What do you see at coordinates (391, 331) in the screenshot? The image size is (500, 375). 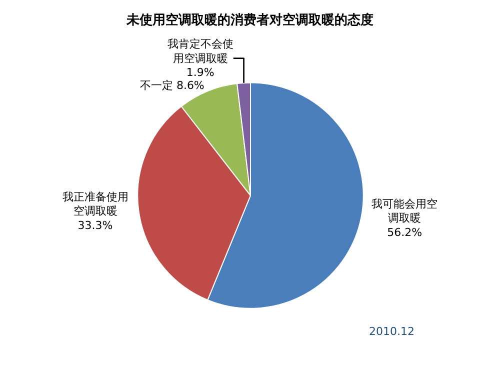 I see `text: 2010.12` at bounding box center [391, 331].